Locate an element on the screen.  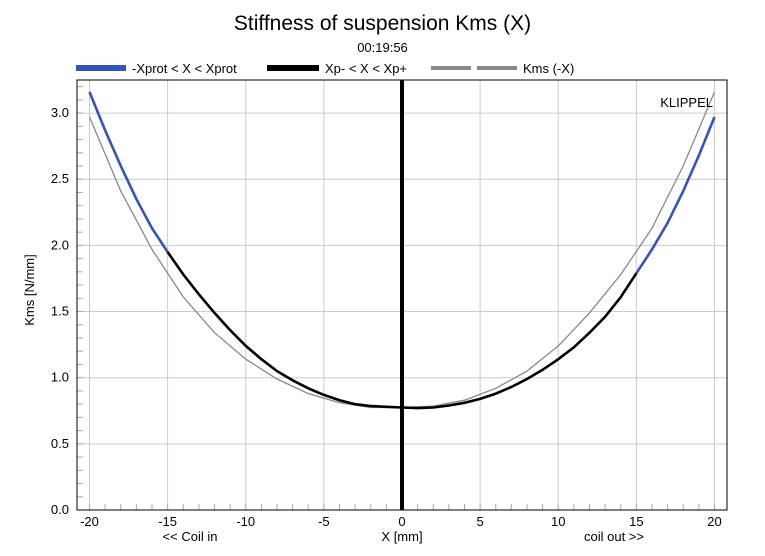
x-tick-label: -15 is located at coordinates (167, 521).